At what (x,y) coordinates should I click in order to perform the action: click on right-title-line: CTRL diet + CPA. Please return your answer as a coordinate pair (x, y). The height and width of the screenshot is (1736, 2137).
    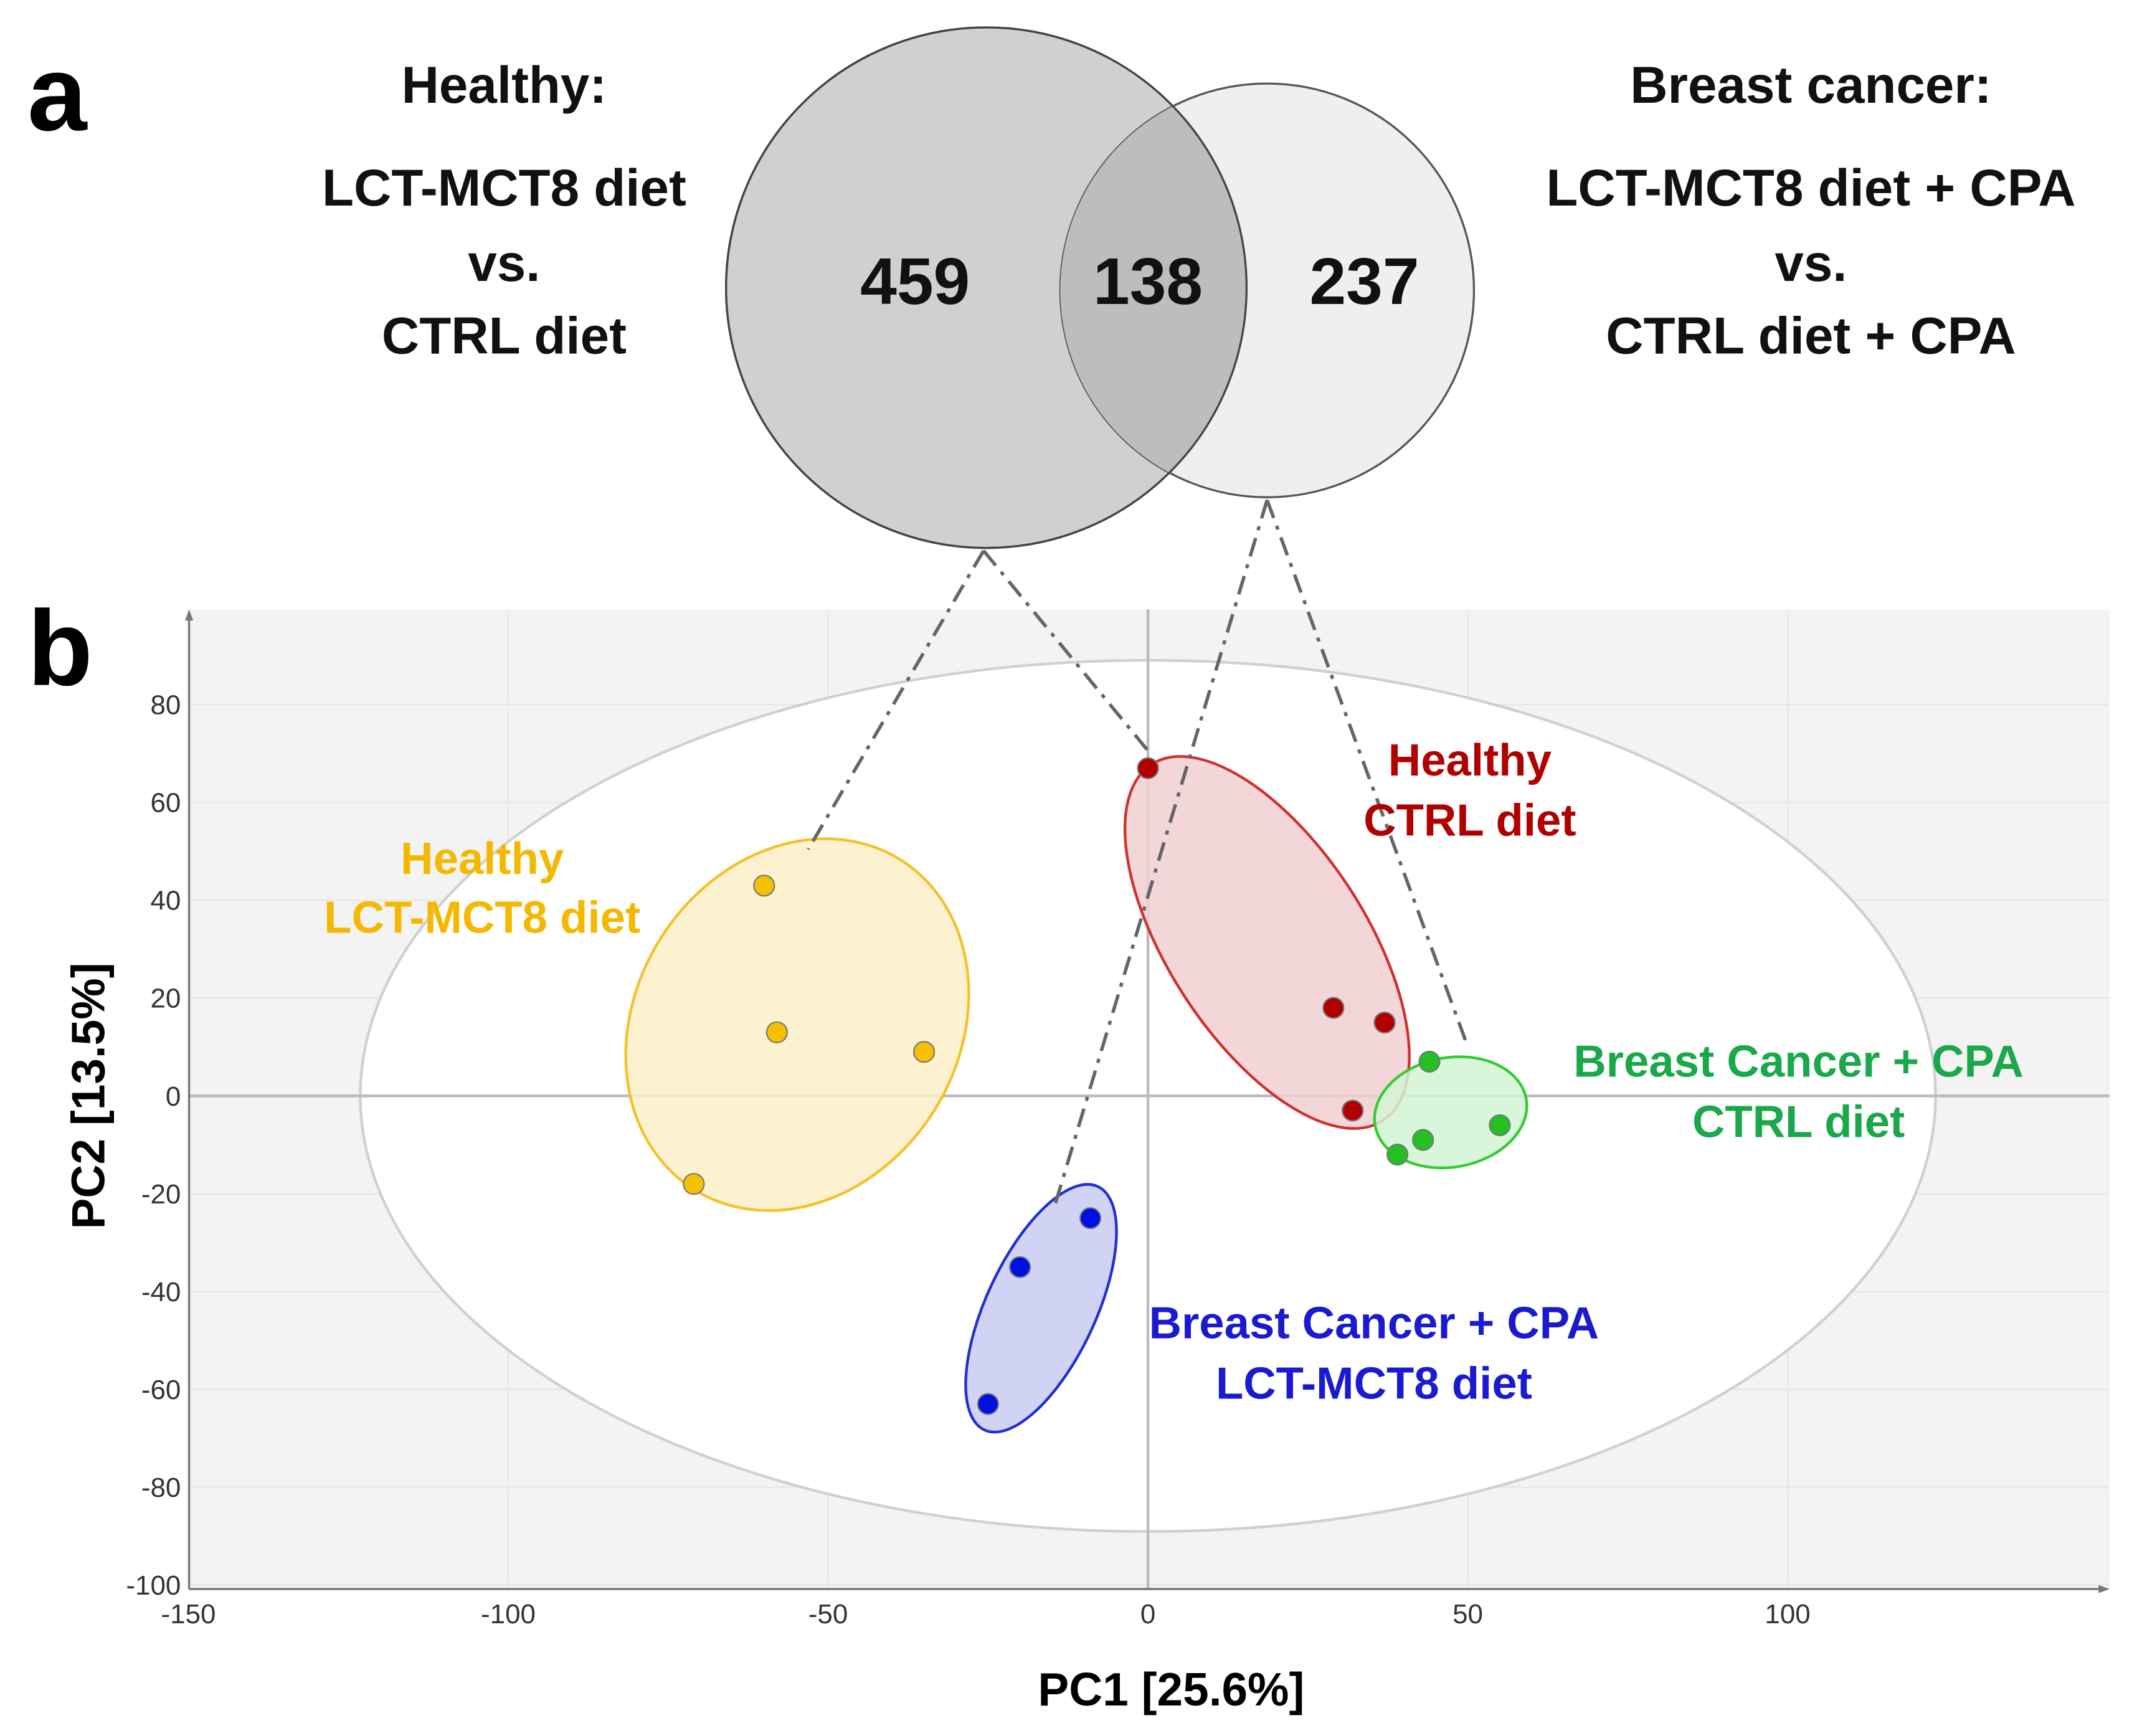
    Looking at the image, I should click on (1811, 335).